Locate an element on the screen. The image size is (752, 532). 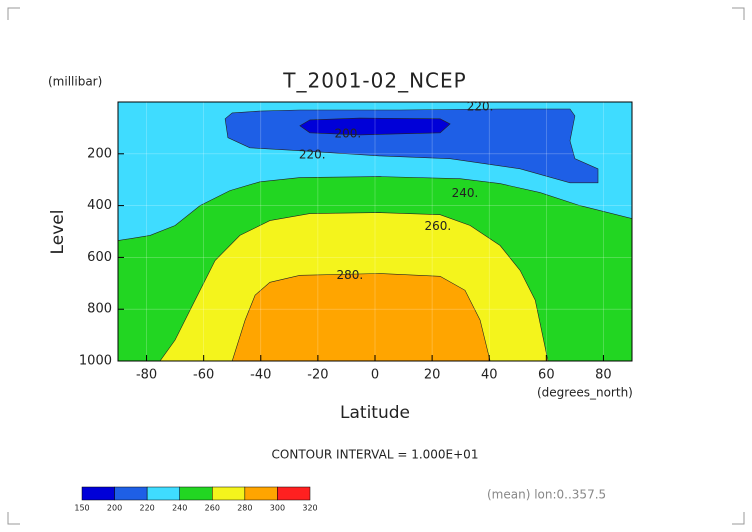
colorbar-label: 260 is located at coordinates (212, 508).